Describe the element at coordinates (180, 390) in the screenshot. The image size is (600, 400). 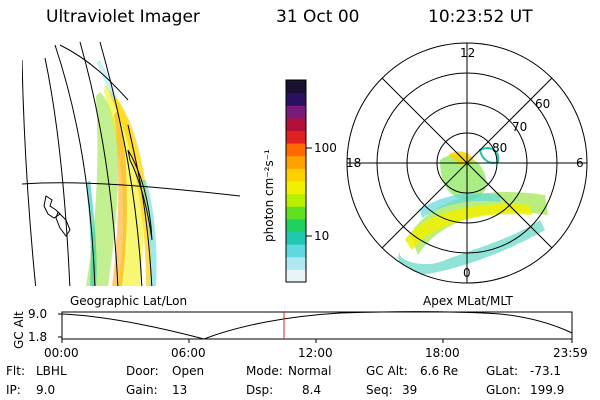
I see `gain-value: 13` at that location.